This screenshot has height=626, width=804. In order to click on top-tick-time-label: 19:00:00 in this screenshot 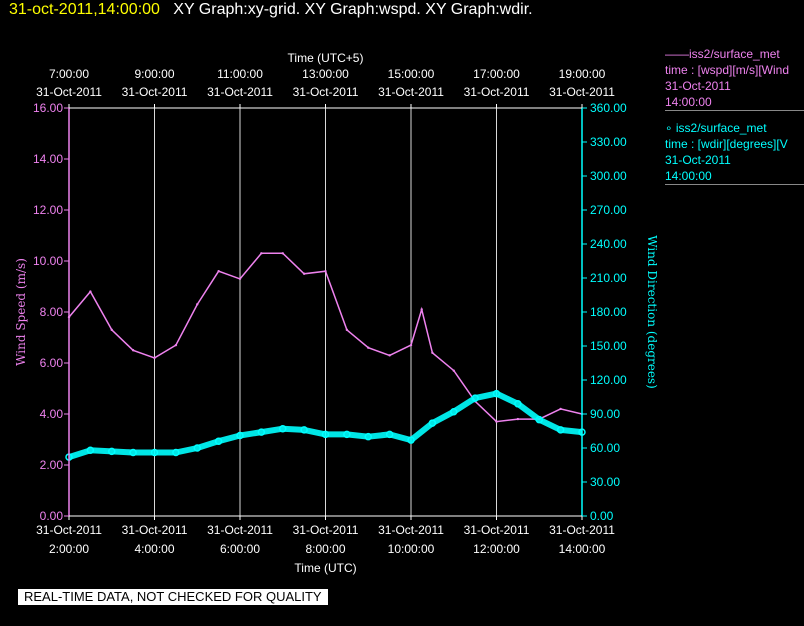, I will do `click(582, 74)`.